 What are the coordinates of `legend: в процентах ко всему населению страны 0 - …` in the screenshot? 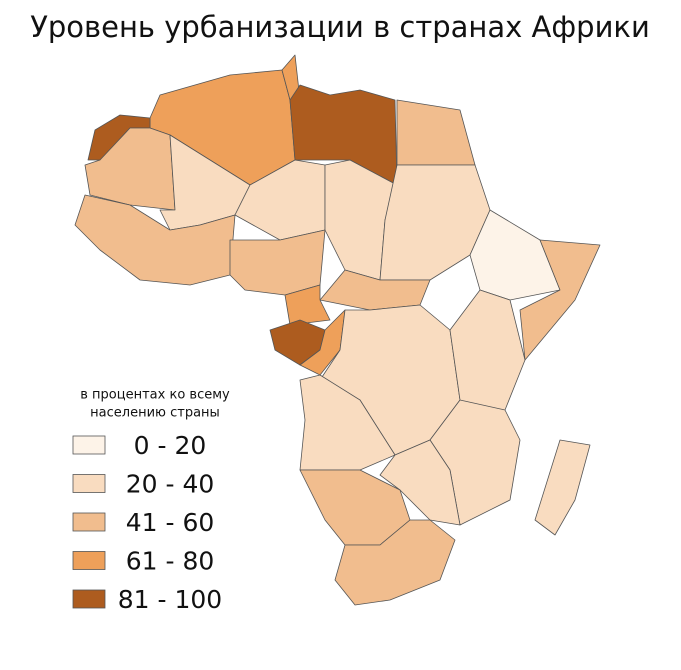 It's located at (151, 501).